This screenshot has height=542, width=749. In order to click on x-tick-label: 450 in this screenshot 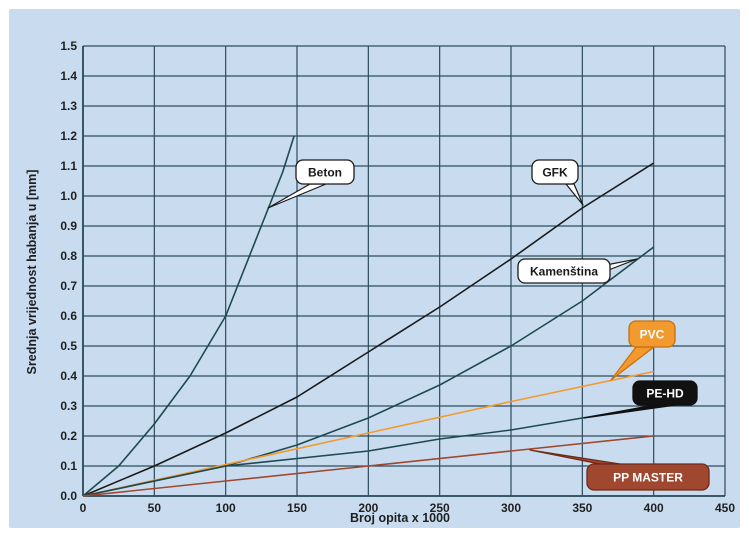, I will do `click(725, 508)`.